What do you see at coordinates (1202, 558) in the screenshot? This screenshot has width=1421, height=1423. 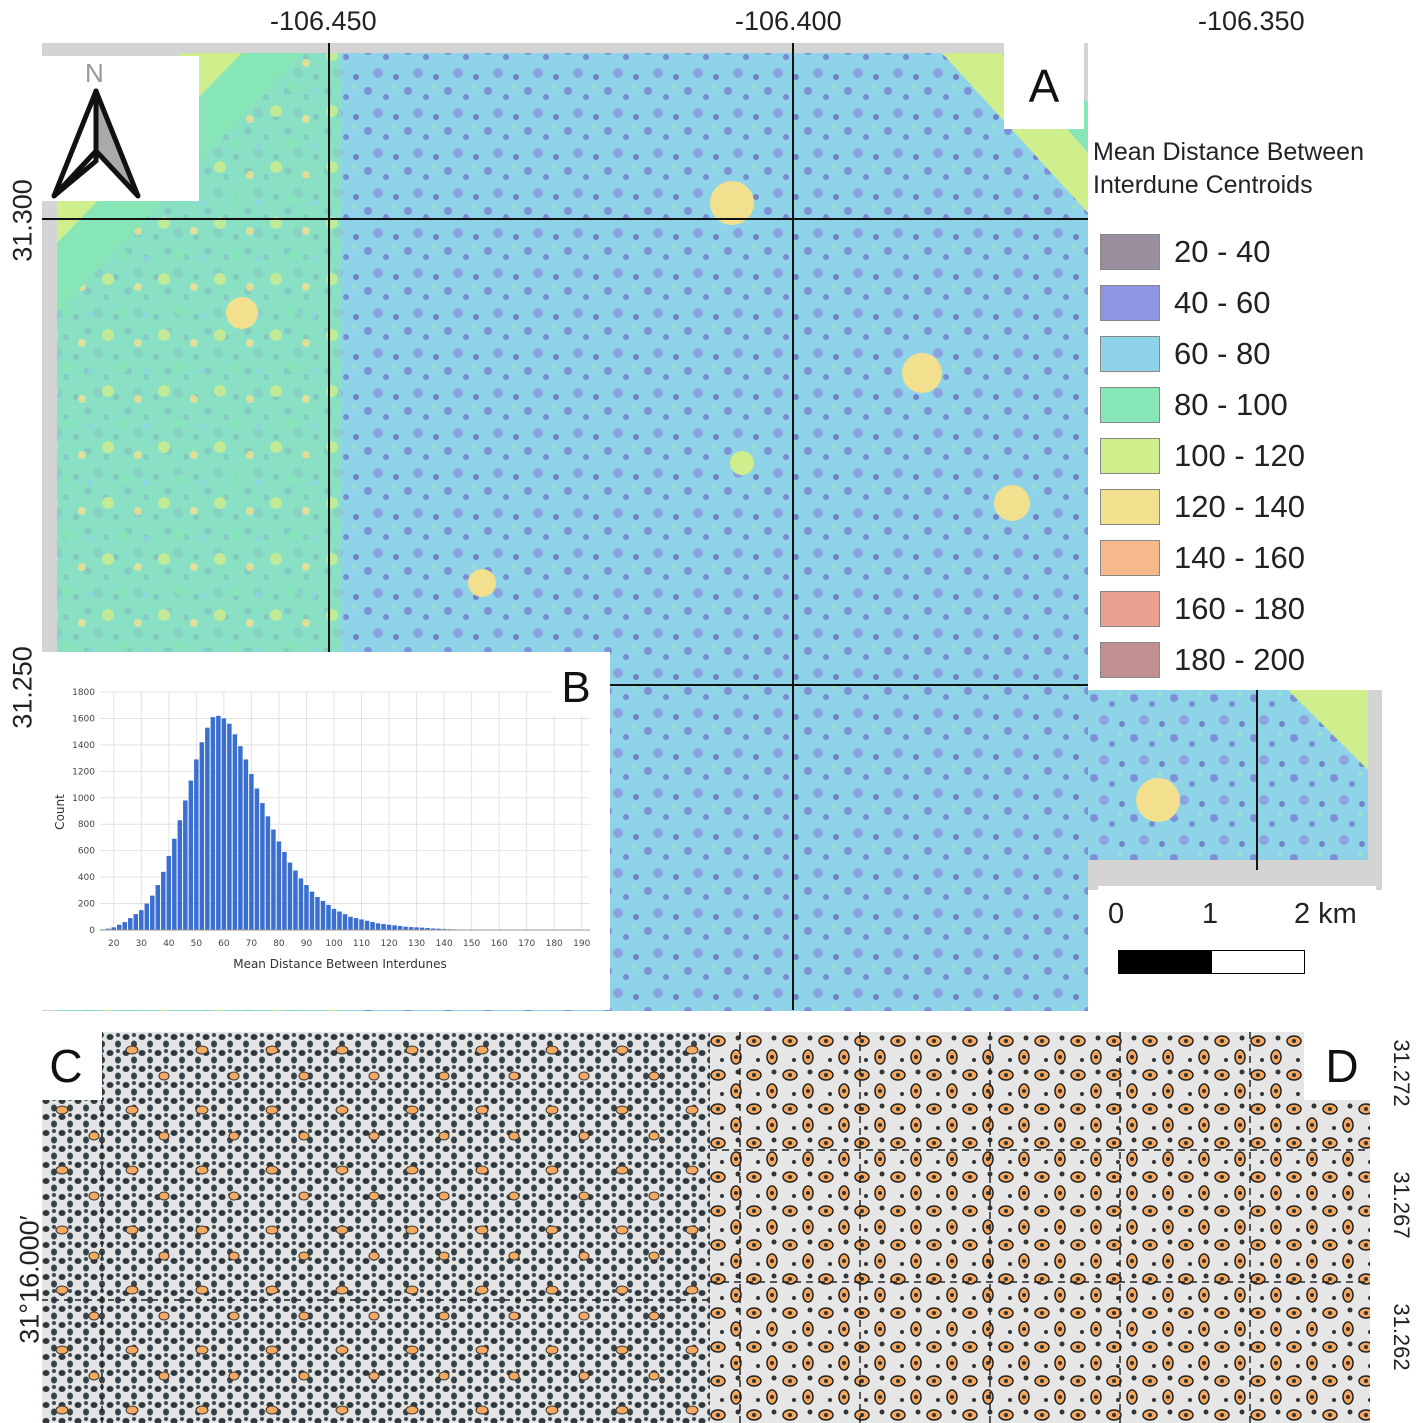 I see `legend-item-140-160: 140 - 160` at bounding box center [1202, 558].